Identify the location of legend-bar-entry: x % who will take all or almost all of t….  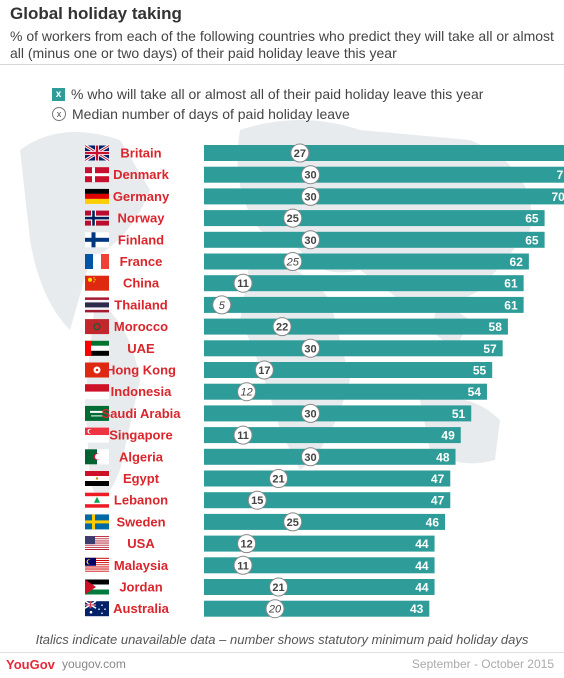
(267, 94).